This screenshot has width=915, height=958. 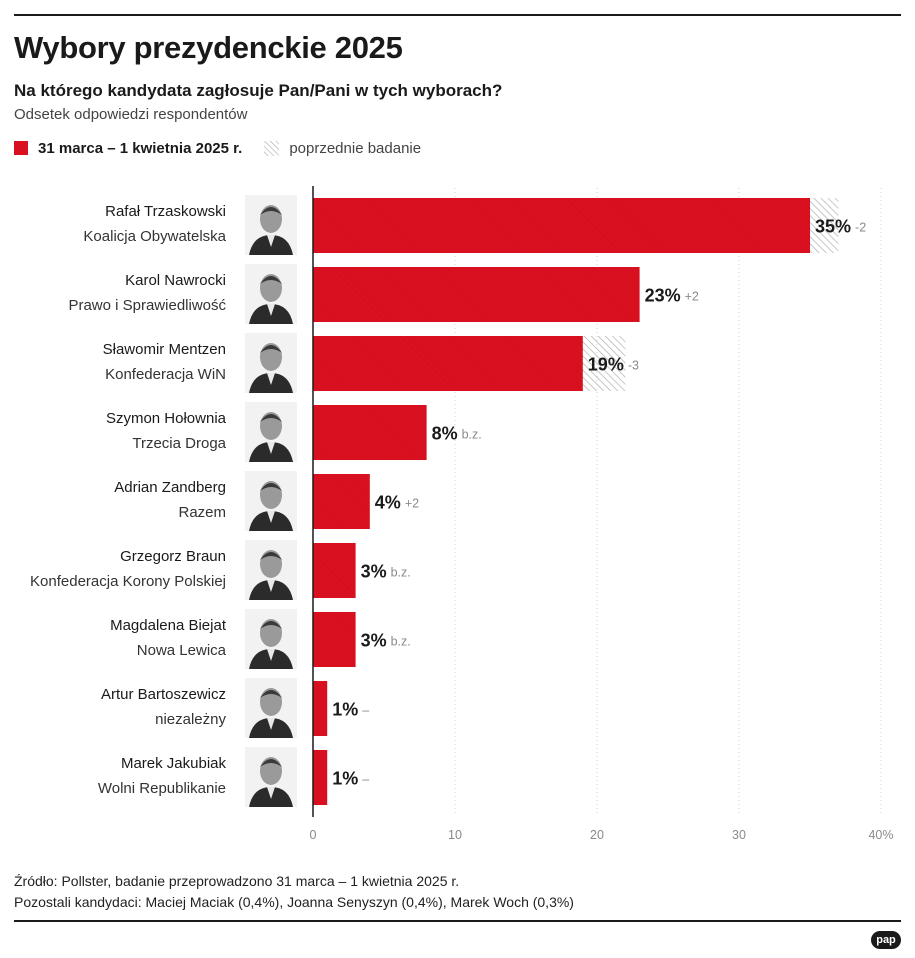 What do you see at coordinates (739, 835) in the screenshot?
I see `x-tick-label: 30` at bounding box center [739, 835].